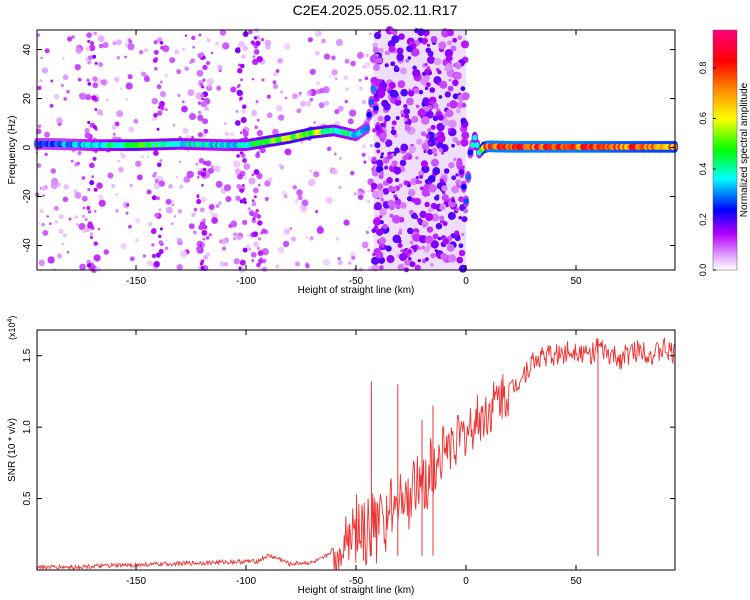  I want to click on snr-y-exponent: (x104), so click(12, 328).